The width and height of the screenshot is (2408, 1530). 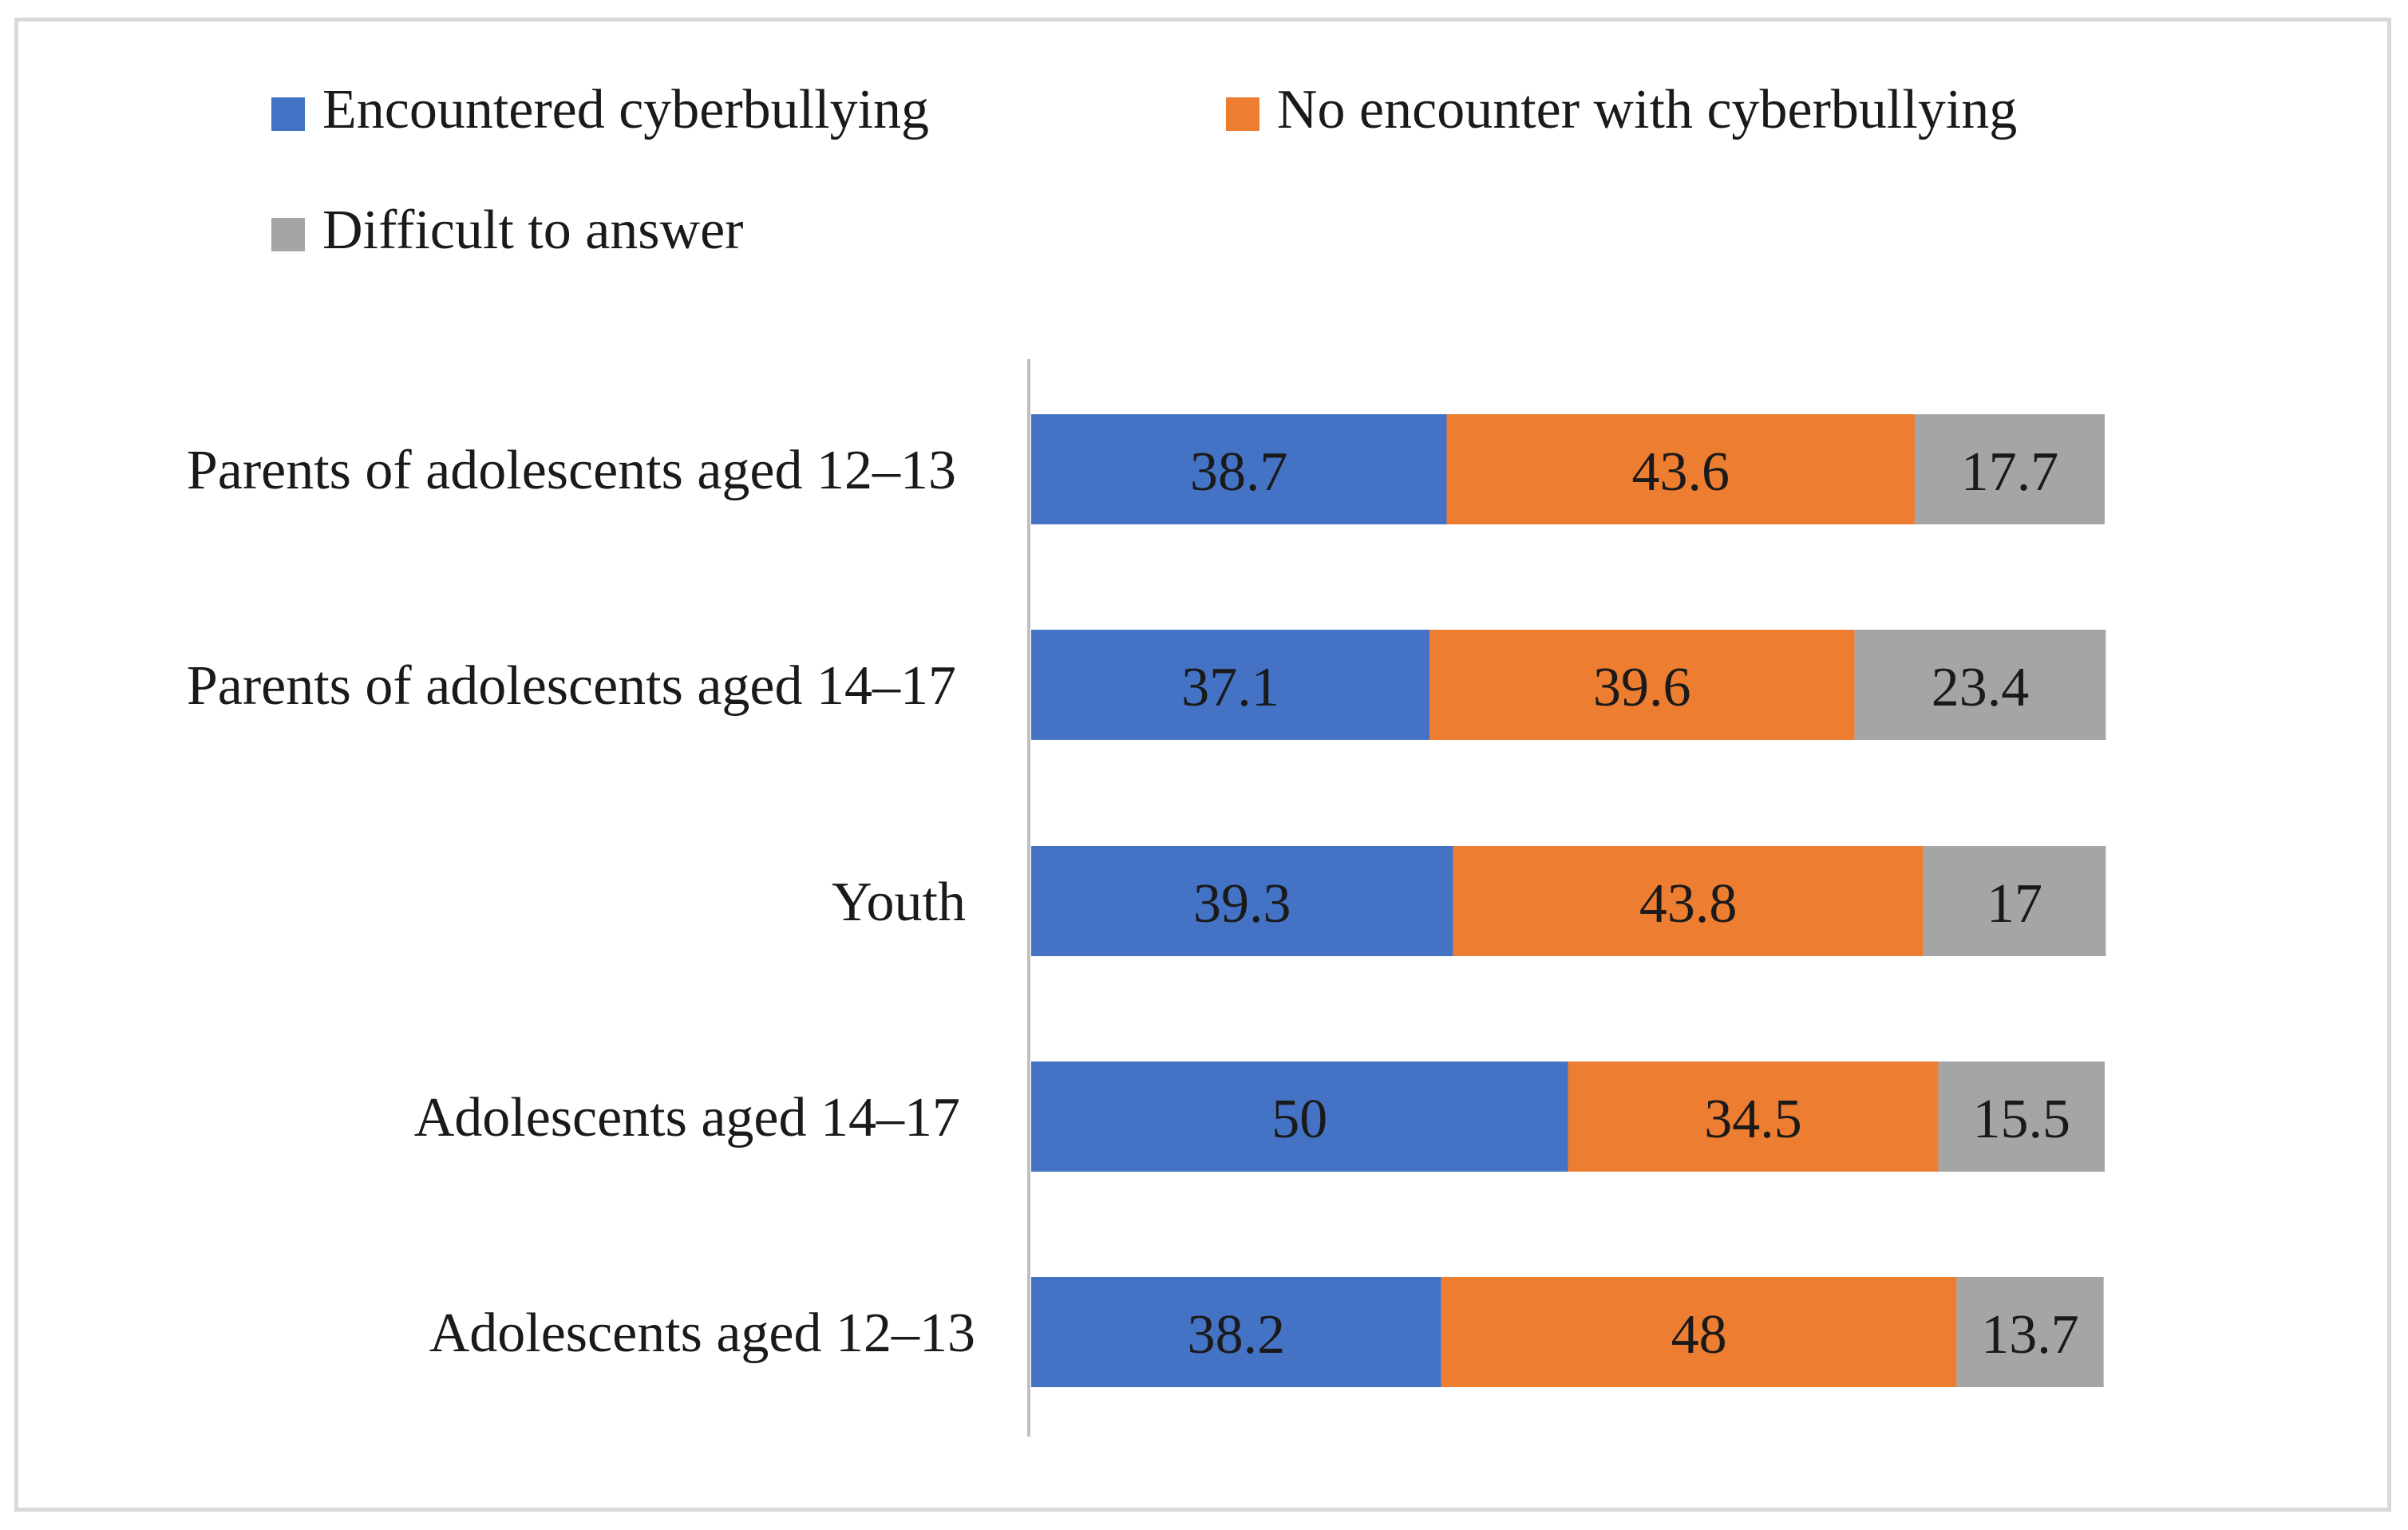 What do you see at coordinates (532, 230) in the screenshot?
I see `legend-label: Difficult to answer` at bounding box center [532, 230].